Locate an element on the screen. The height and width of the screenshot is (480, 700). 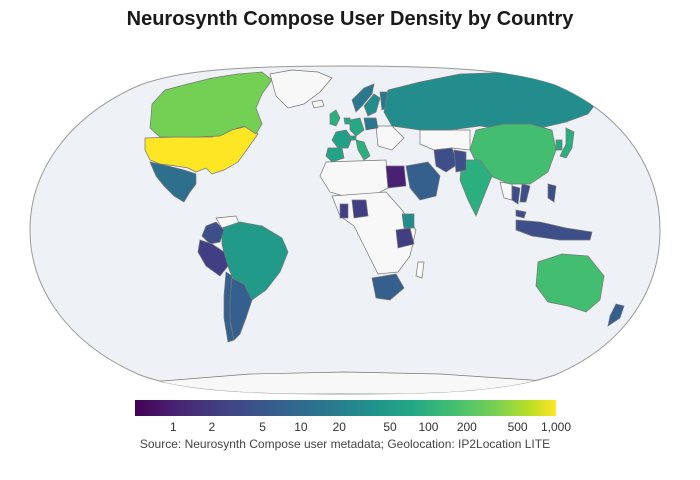
country-switzerland: Switzerland is located at coordinates (352, 138).